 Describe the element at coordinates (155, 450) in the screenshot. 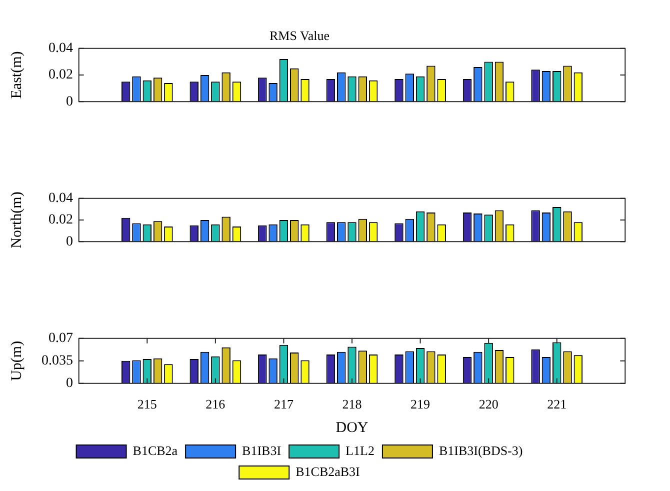

I see `legend-label: B1CB2a` at that location.